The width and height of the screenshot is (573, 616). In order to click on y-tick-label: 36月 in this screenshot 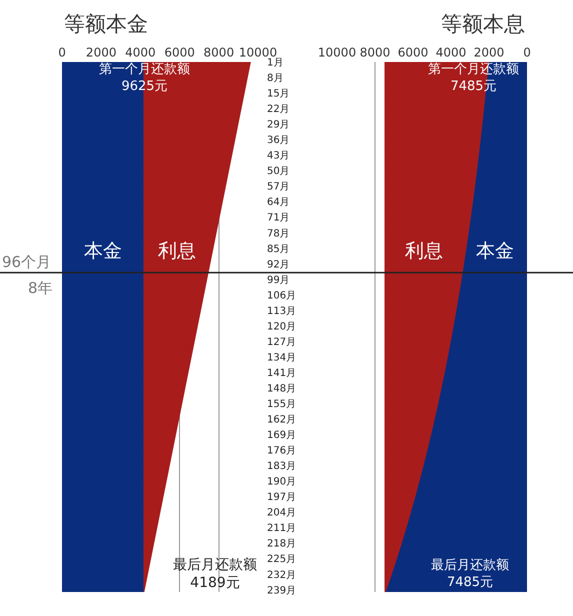, I will do `click(278, 140)`.